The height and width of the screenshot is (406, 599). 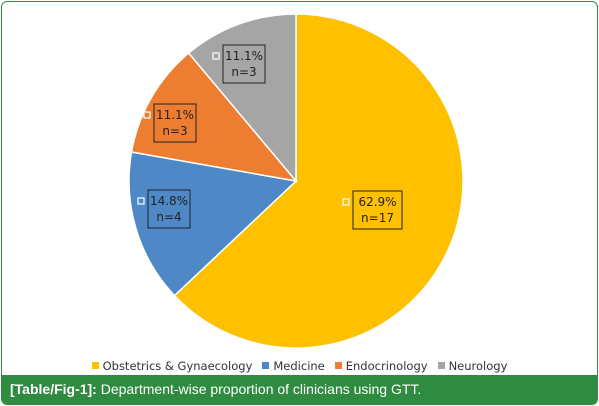 I want to click on legend-item: Medicine, so click(x=293, y=366).